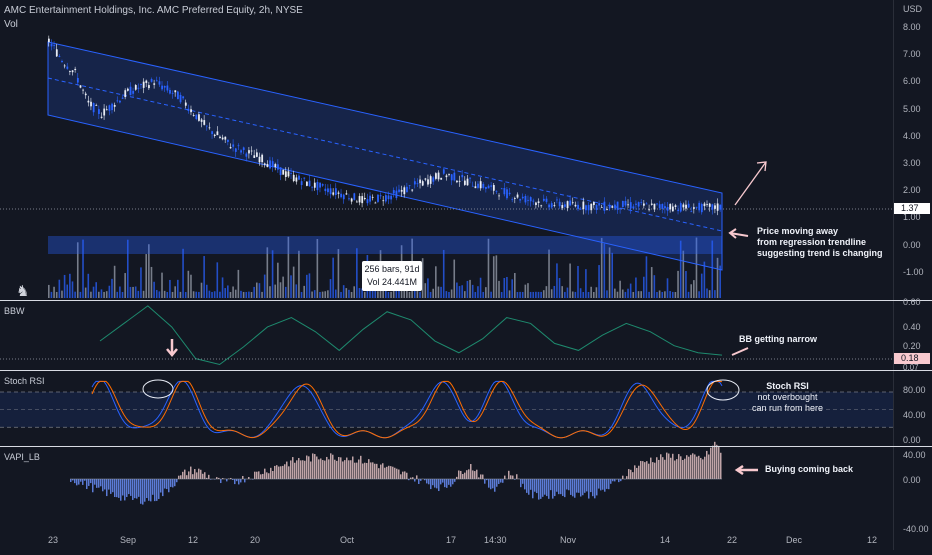 The width and height of the screenshot is (932, 555). What do you see at coordinates (916, 529) in the screenshot?
I see `vapi-axis-label: -40.00` at bounding box center [916, 529].